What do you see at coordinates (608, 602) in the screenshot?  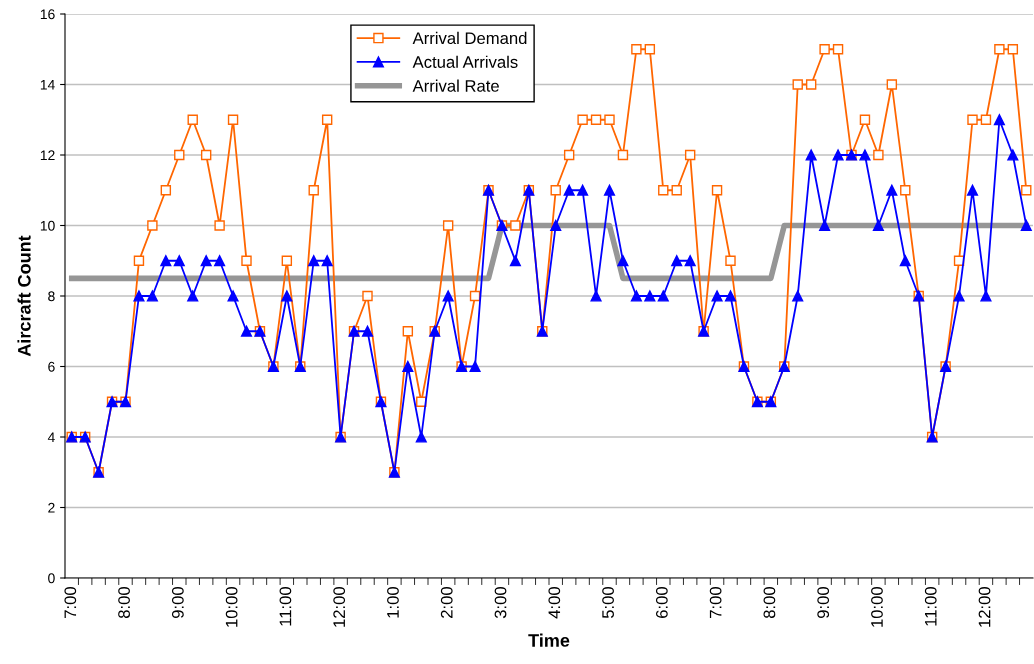 I see `x-tick-label: 5:00` at bounding box center [608, 602].